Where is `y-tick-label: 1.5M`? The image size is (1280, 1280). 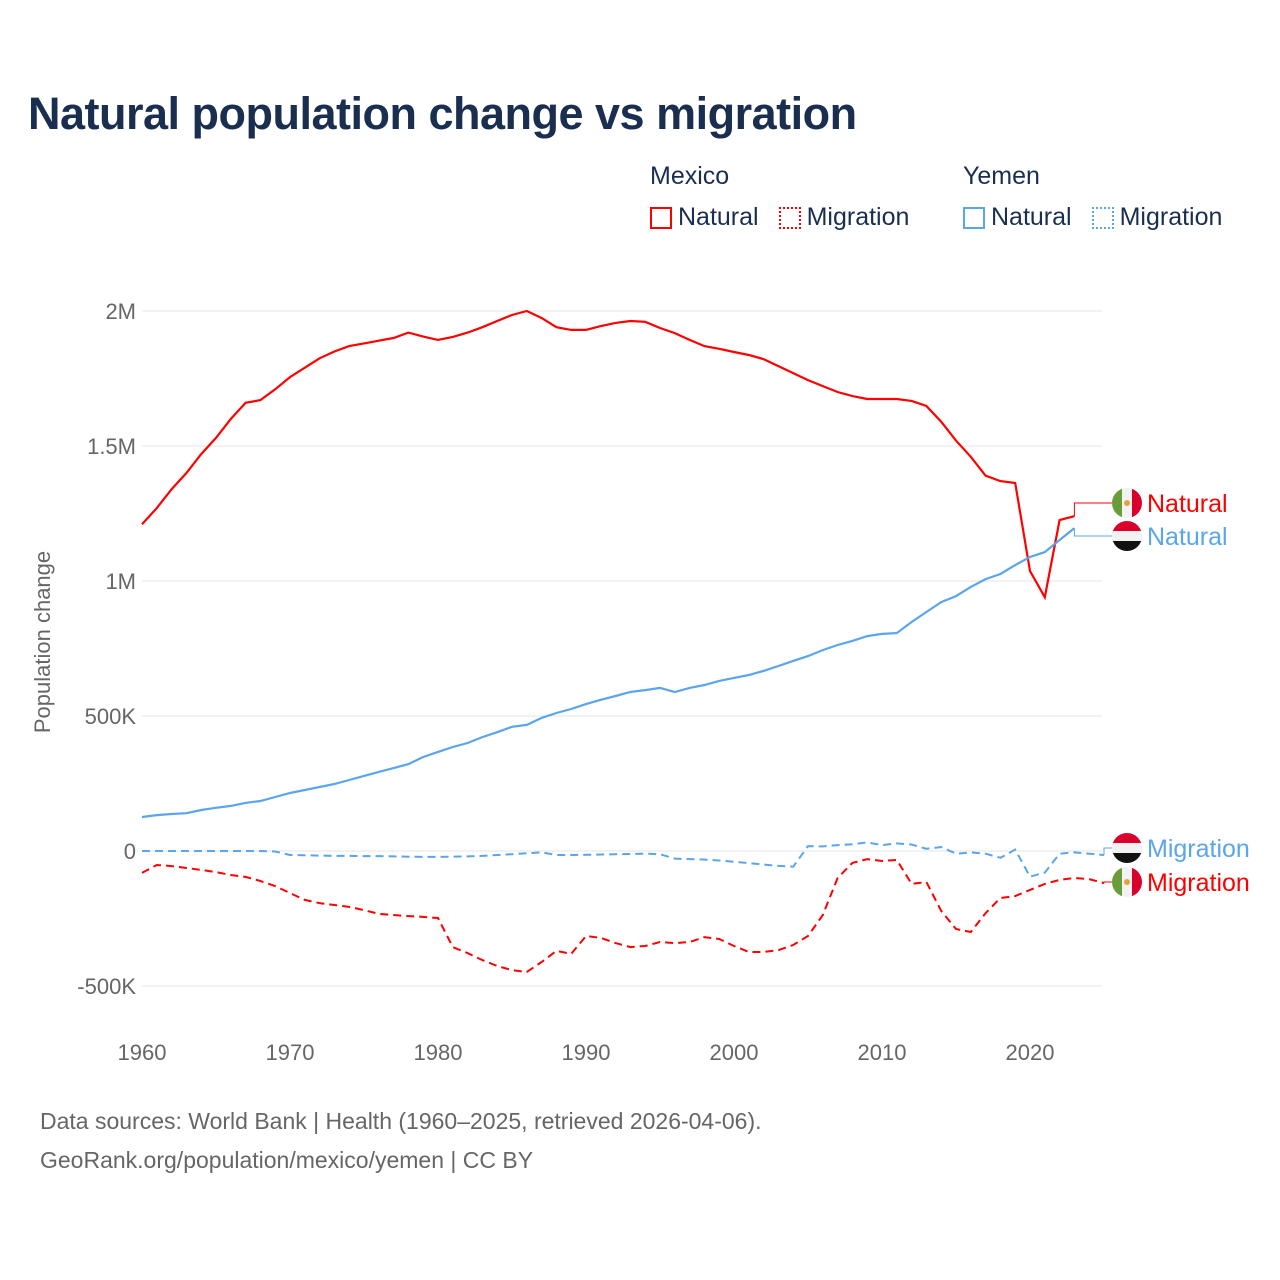
y-tick-label: 1.5M is located at coordinates (111, 446).